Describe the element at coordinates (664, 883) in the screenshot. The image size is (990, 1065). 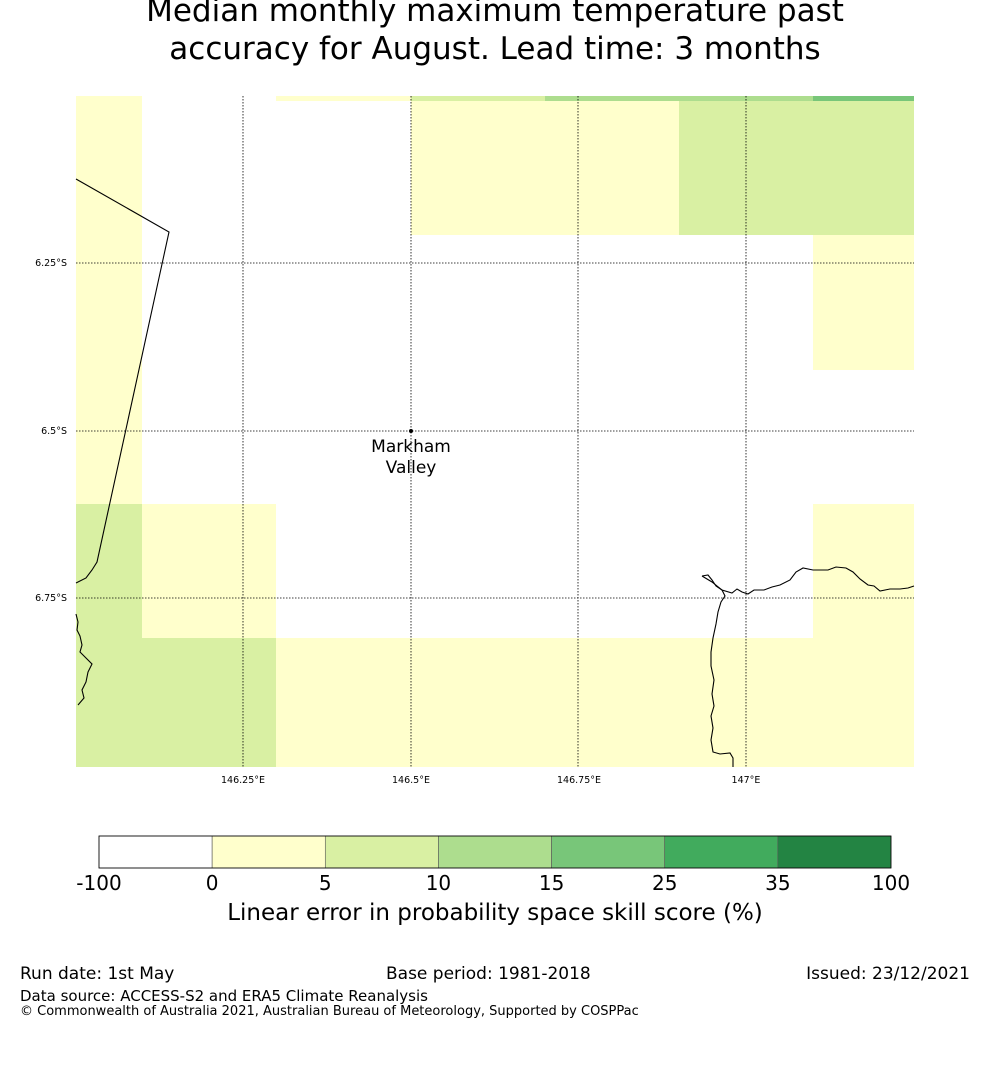
I see `colorbar-tick-label: 25` at that location.